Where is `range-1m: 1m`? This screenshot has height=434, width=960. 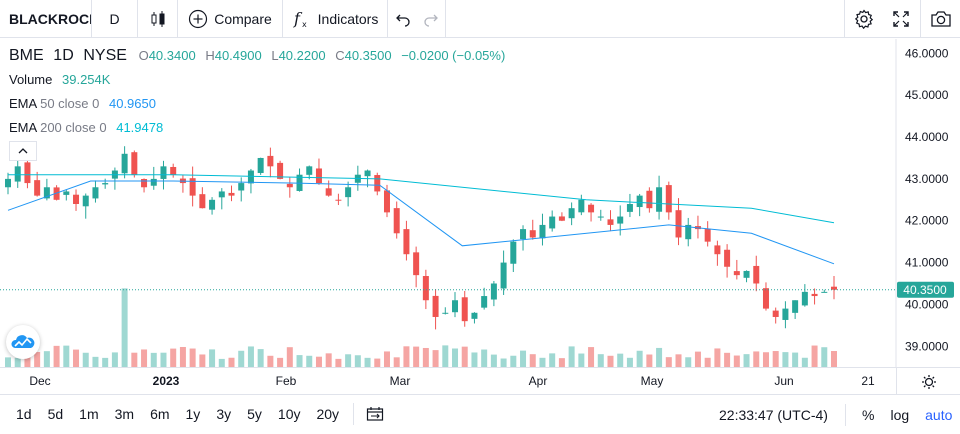 range-1m: 1m is located at coordinates (89, 414).